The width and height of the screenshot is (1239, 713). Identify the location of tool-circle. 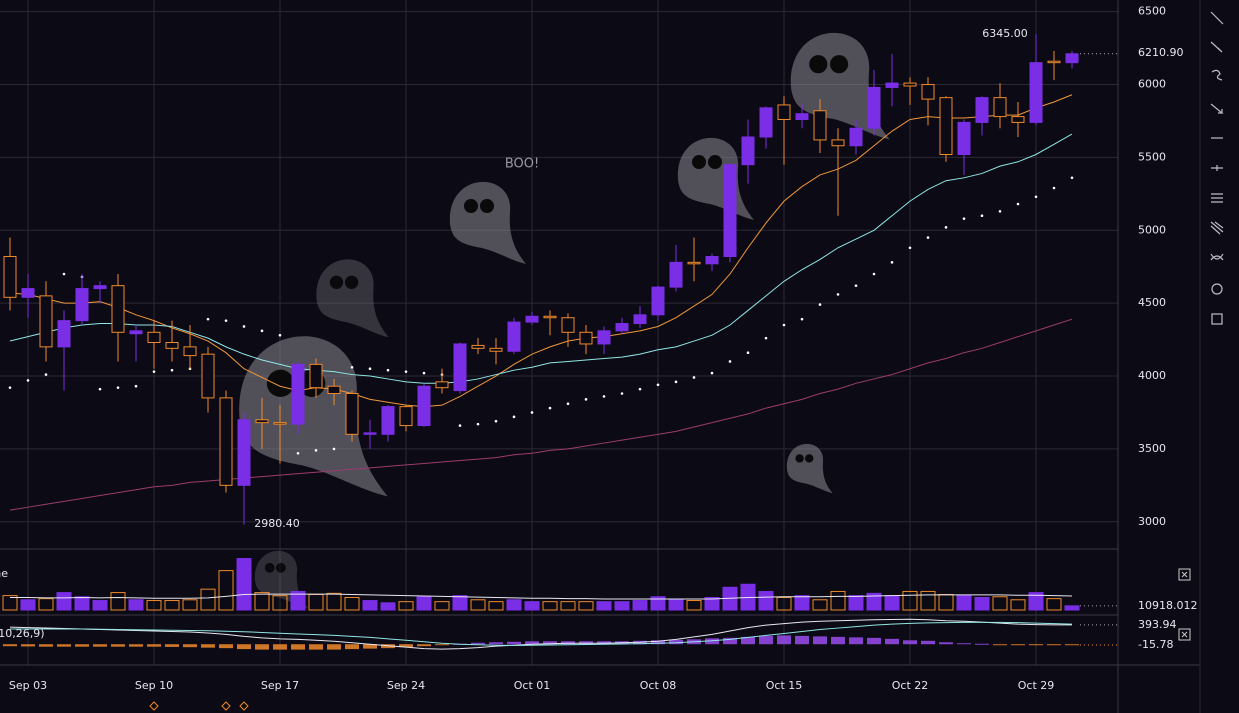
(1217, 289).